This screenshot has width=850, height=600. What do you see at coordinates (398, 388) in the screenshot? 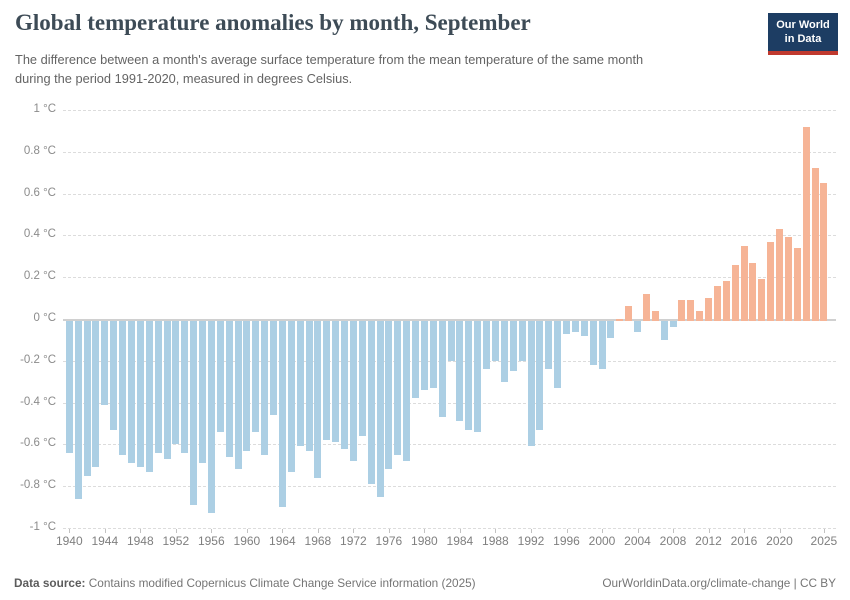
I see `bar-1977` at bounding box center [398, 388].